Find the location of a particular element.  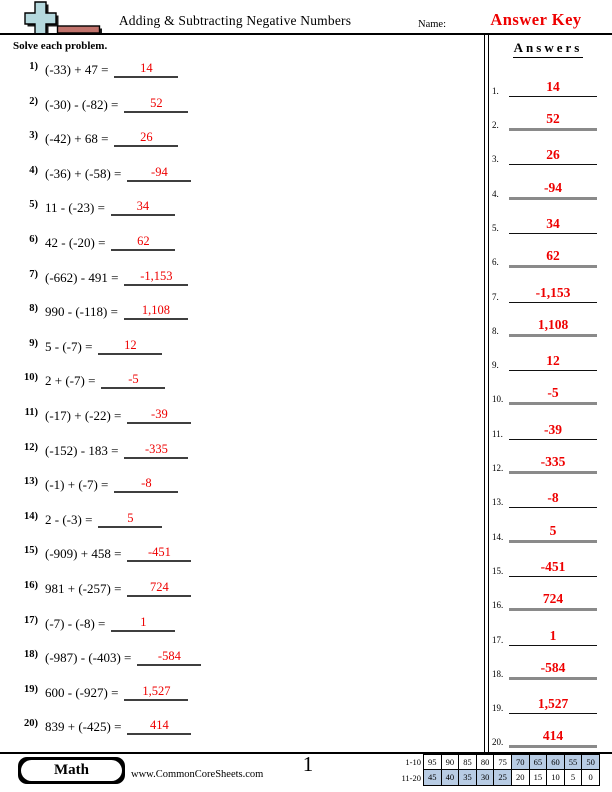

answer-number: 18. is located at coordinates (498, 673).